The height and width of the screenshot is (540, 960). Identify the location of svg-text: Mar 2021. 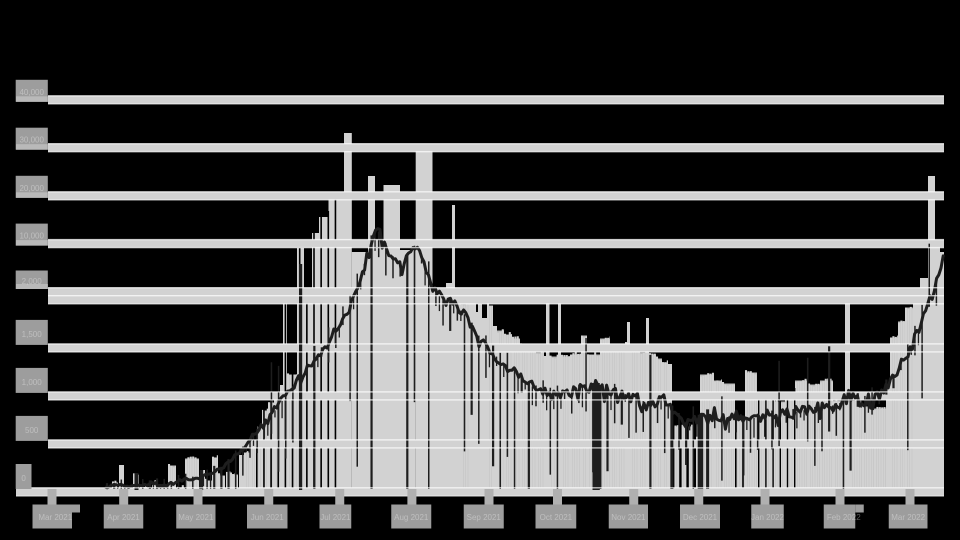
(55, 517).